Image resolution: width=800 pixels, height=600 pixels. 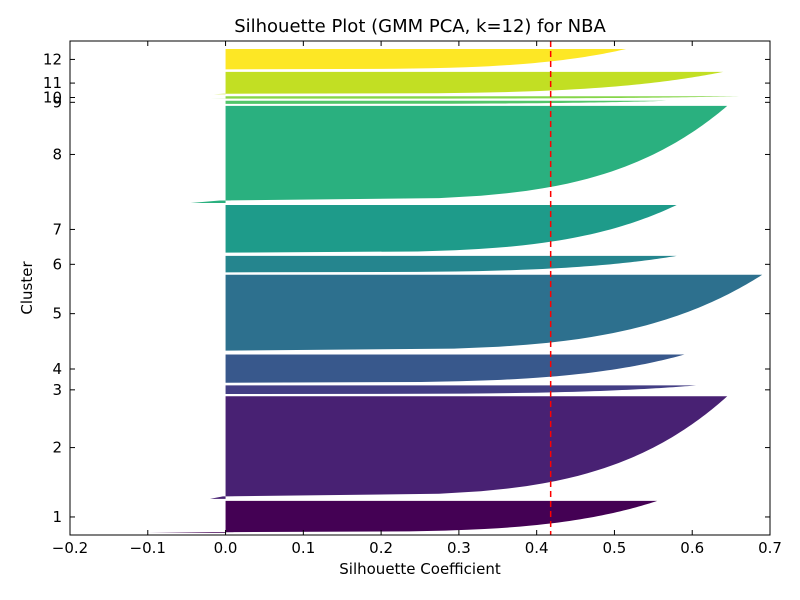 I want to click on x-axis-label: Silhouette Coefficient, so click(x=420, y=569).